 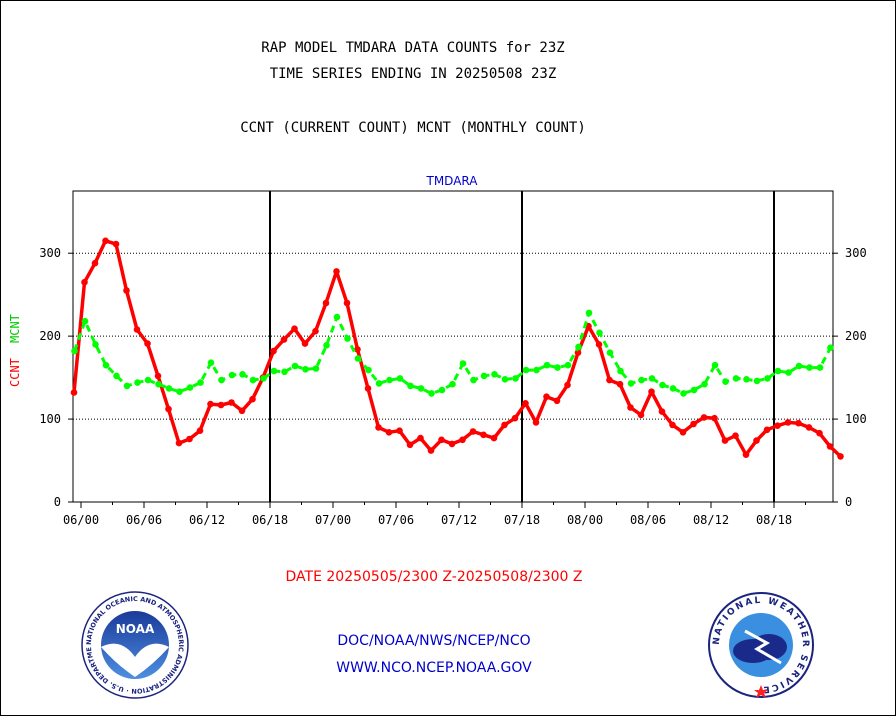 I want to click on y-tick-label-left: 200, so click(x=50, y=336).